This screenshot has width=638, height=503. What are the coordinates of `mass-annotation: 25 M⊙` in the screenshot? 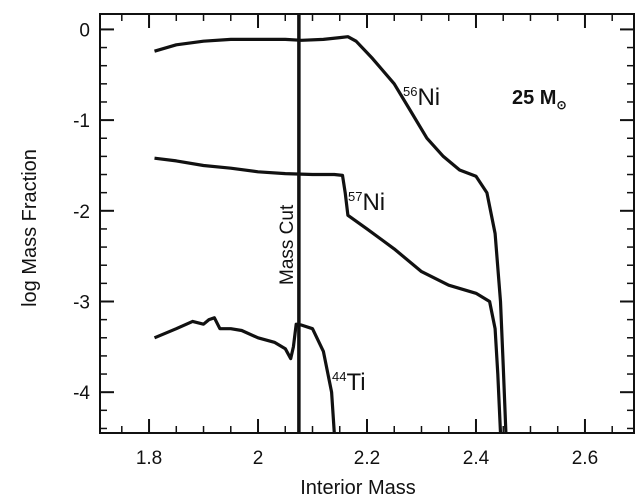 It's located at (539, 99).